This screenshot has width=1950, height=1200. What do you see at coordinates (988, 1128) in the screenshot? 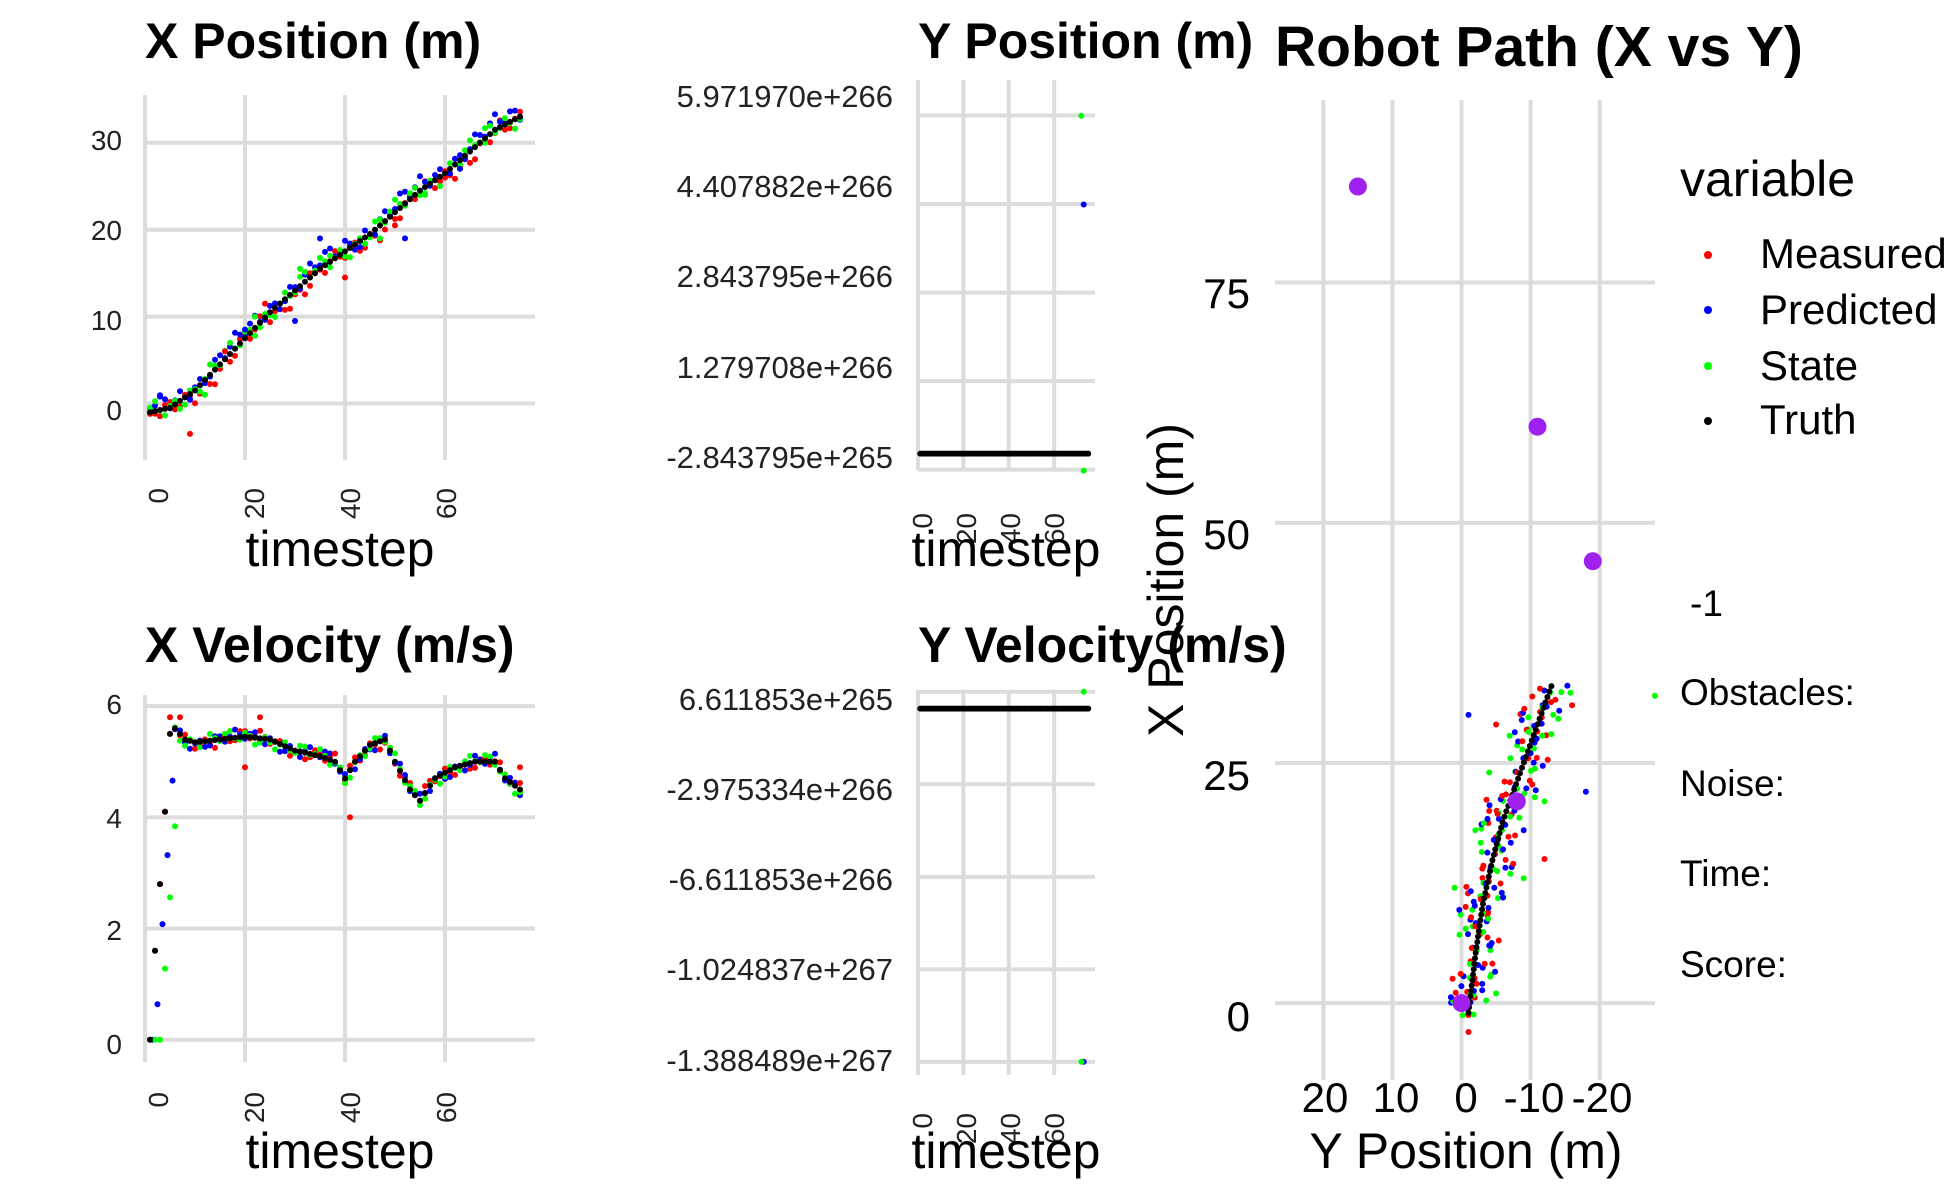
I see `y-velocity-xticks: 0 20 40 60` at bounding box center [988, 1128].